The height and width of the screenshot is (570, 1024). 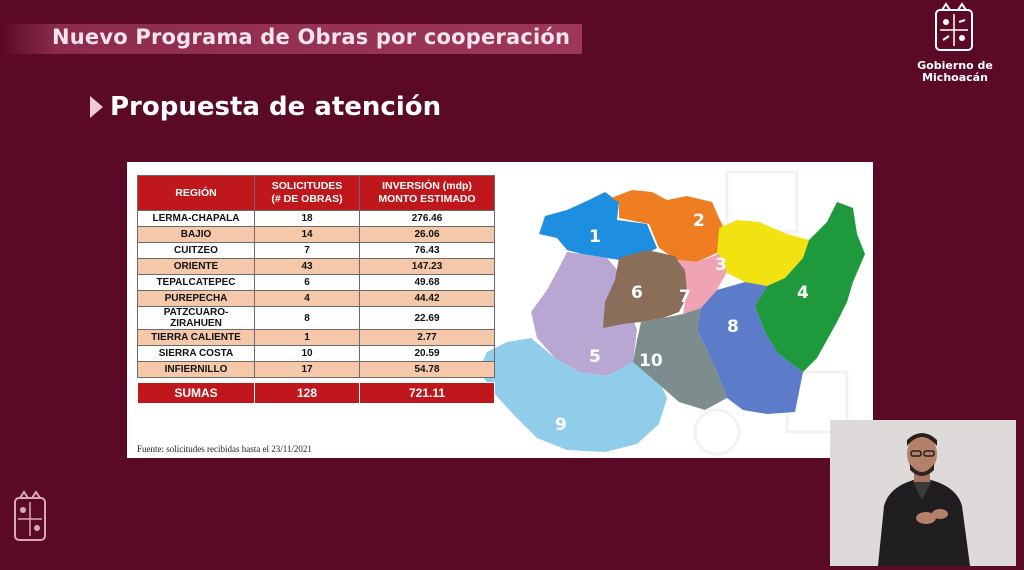 What do you see at coordinates (721, 265) in the screenshot?
I see `map-label-3: 3` at bounding box center [721, 265].